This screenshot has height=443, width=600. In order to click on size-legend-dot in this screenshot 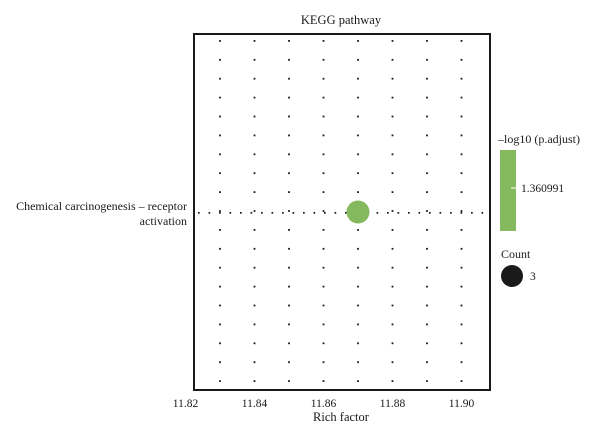, I will do `click(512, 276)`.